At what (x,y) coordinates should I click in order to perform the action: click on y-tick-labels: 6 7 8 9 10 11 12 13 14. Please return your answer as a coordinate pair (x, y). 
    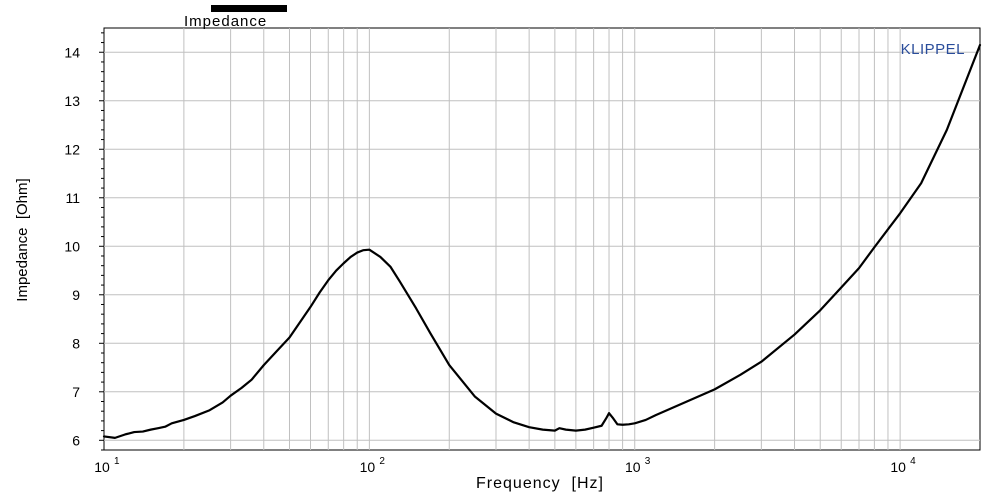
    Looking at the image, I should click on (72, 246).